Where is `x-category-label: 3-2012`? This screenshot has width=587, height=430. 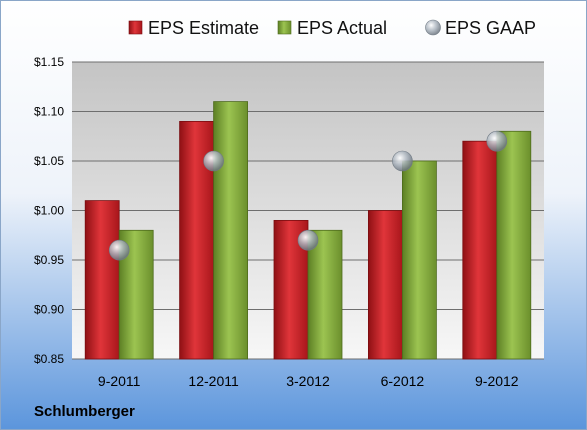 x-category-label: 3-2012 is located at coordinates (308, 381).